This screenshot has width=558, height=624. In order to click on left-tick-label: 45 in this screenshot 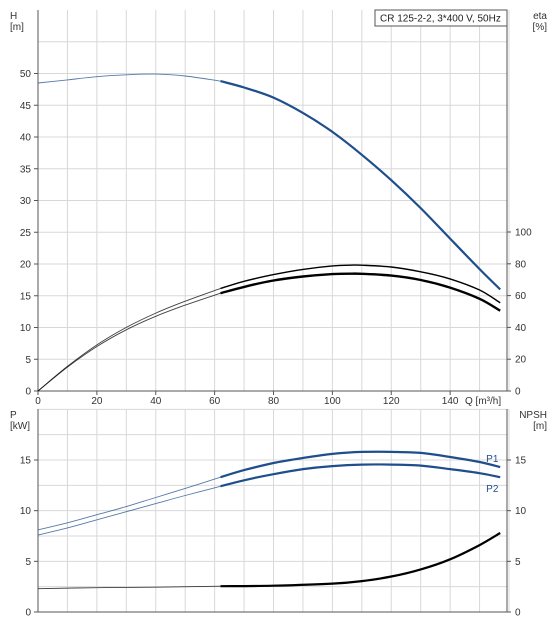, I will do `click(26, 106)`.